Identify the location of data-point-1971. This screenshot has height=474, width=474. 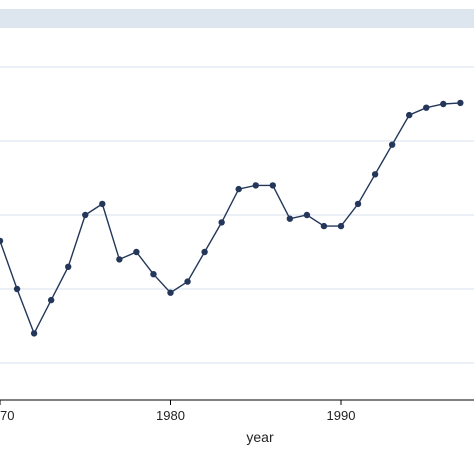
(17, 289).